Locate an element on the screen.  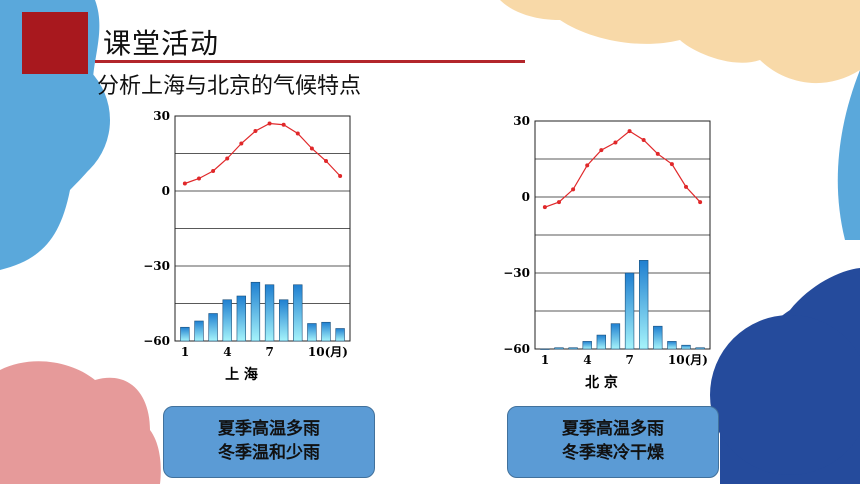
shanghai-climate-chart: 30 0 −30 −60 1 4 7 10(月) 上 海 is located at coordinates (247, 246).